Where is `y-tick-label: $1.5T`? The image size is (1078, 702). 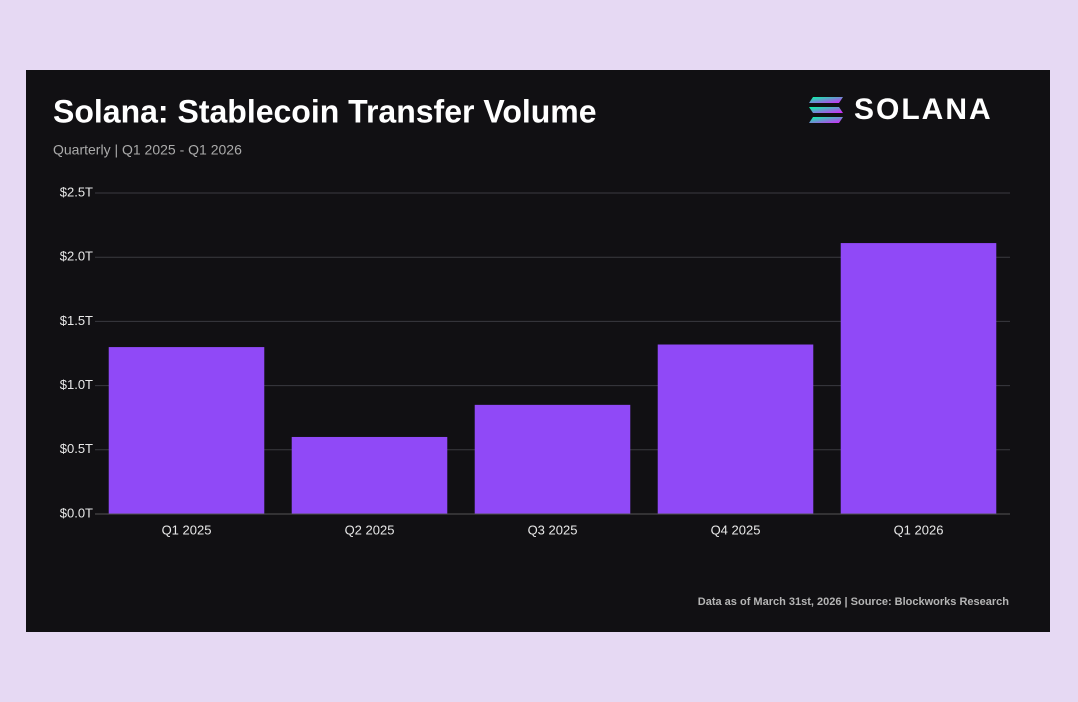
y-tick-label: $1.5T is located at coordinates (76, 320).